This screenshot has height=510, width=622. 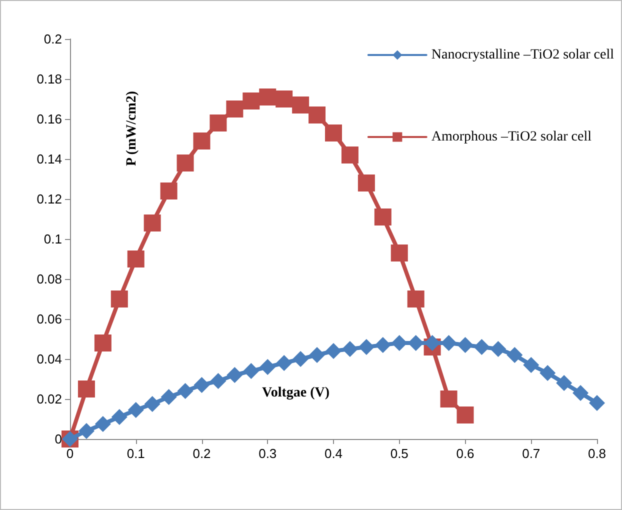 I want to click on y-tick-label: 0, so click(x=58, y=439).